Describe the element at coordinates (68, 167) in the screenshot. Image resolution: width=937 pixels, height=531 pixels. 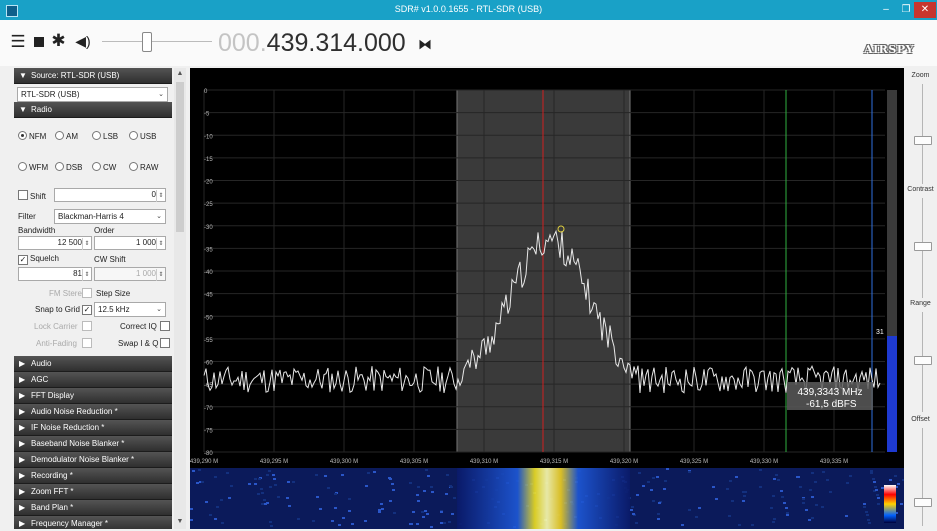
I see `mode-dsb: DSB` at that location.